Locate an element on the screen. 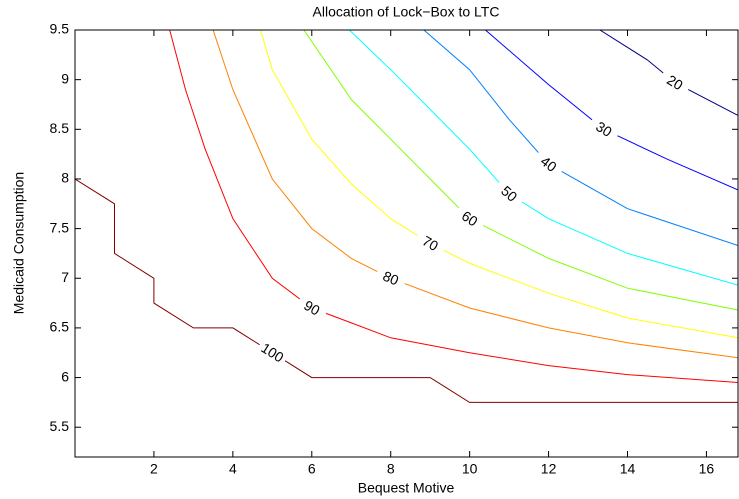  contour-label-group: 40 is located at coordinates (548, 164).